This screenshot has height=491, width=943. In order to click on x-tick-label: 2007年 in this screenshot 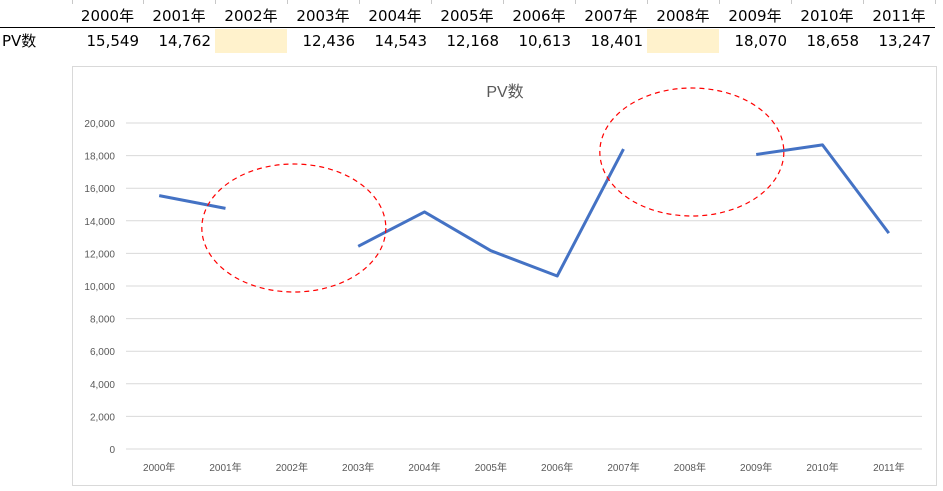, I will do `click(623, 467)`.